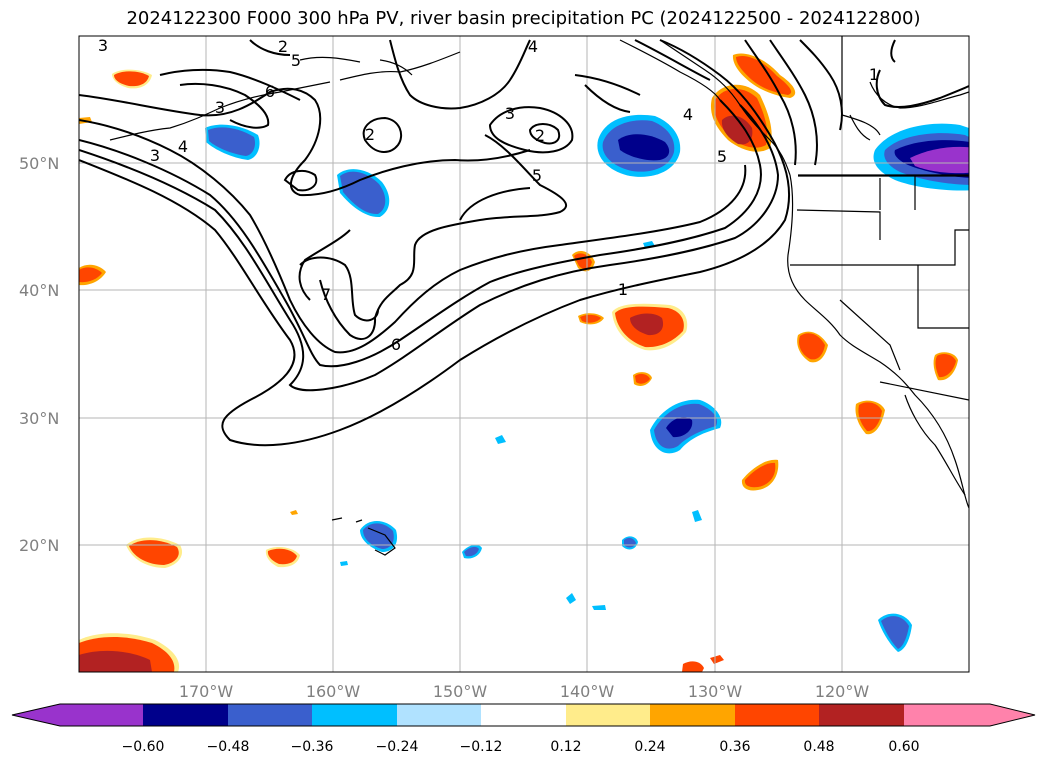 This screenshot has height=765, width=1047. What do you see at coordinates (524, 691) in the screenshot?
I see `lon-labels: 170°W 160°W 150°W 140°W 130°W 120°W` at bounding box center [524, 691].